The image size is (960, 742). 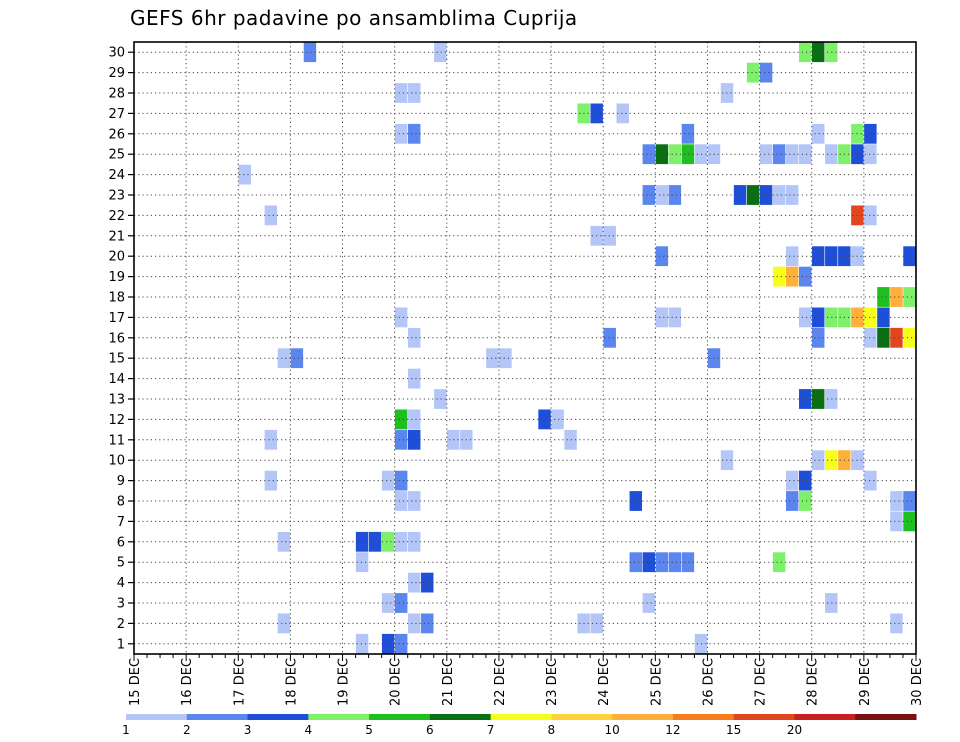 I want to click on y-tick-label: 12, so click(x=116, y=420).